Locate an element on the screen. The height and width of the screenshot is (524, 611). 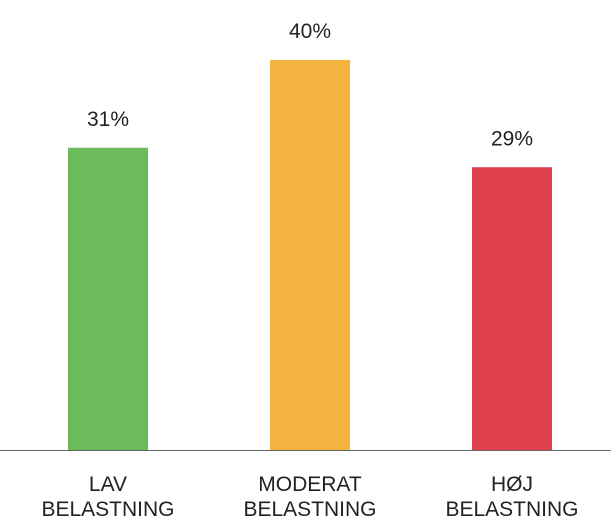
value-label-1: 40% is located at coordinates (310, 31).